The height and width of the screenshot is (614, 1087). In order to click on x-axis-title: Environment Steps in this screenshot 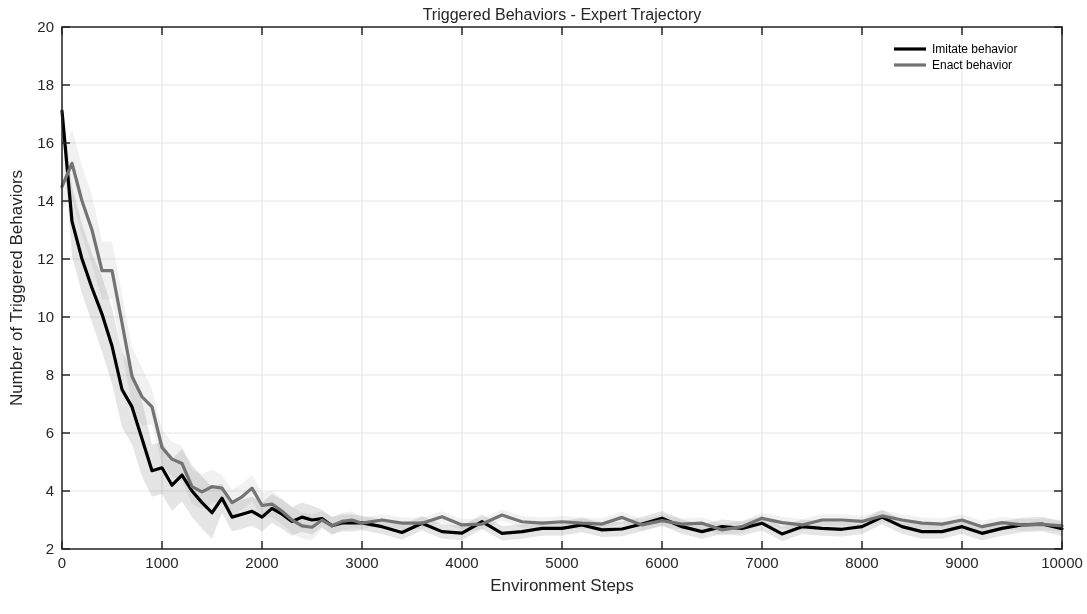, I will do `click(562, 585)`.